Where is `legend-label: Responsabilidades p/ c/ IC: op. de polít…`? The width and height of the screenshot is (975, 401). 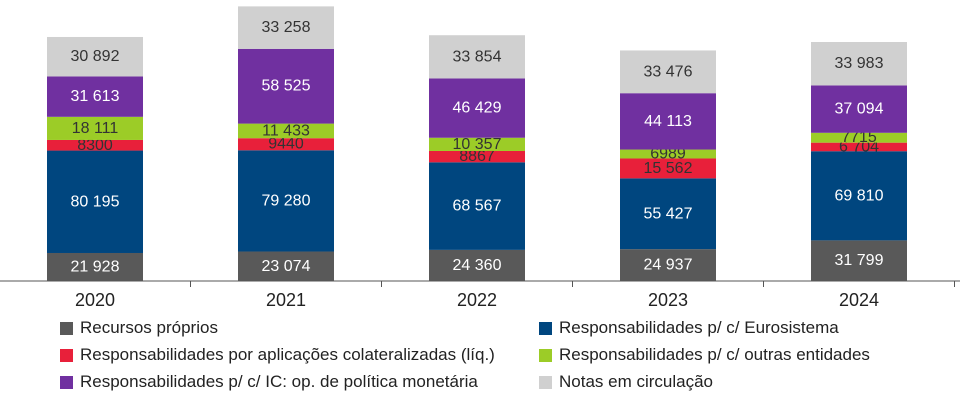
legend-label: Responsabilidades p/ c/ IC: op. de polít… is located at coordinates (279, 381).